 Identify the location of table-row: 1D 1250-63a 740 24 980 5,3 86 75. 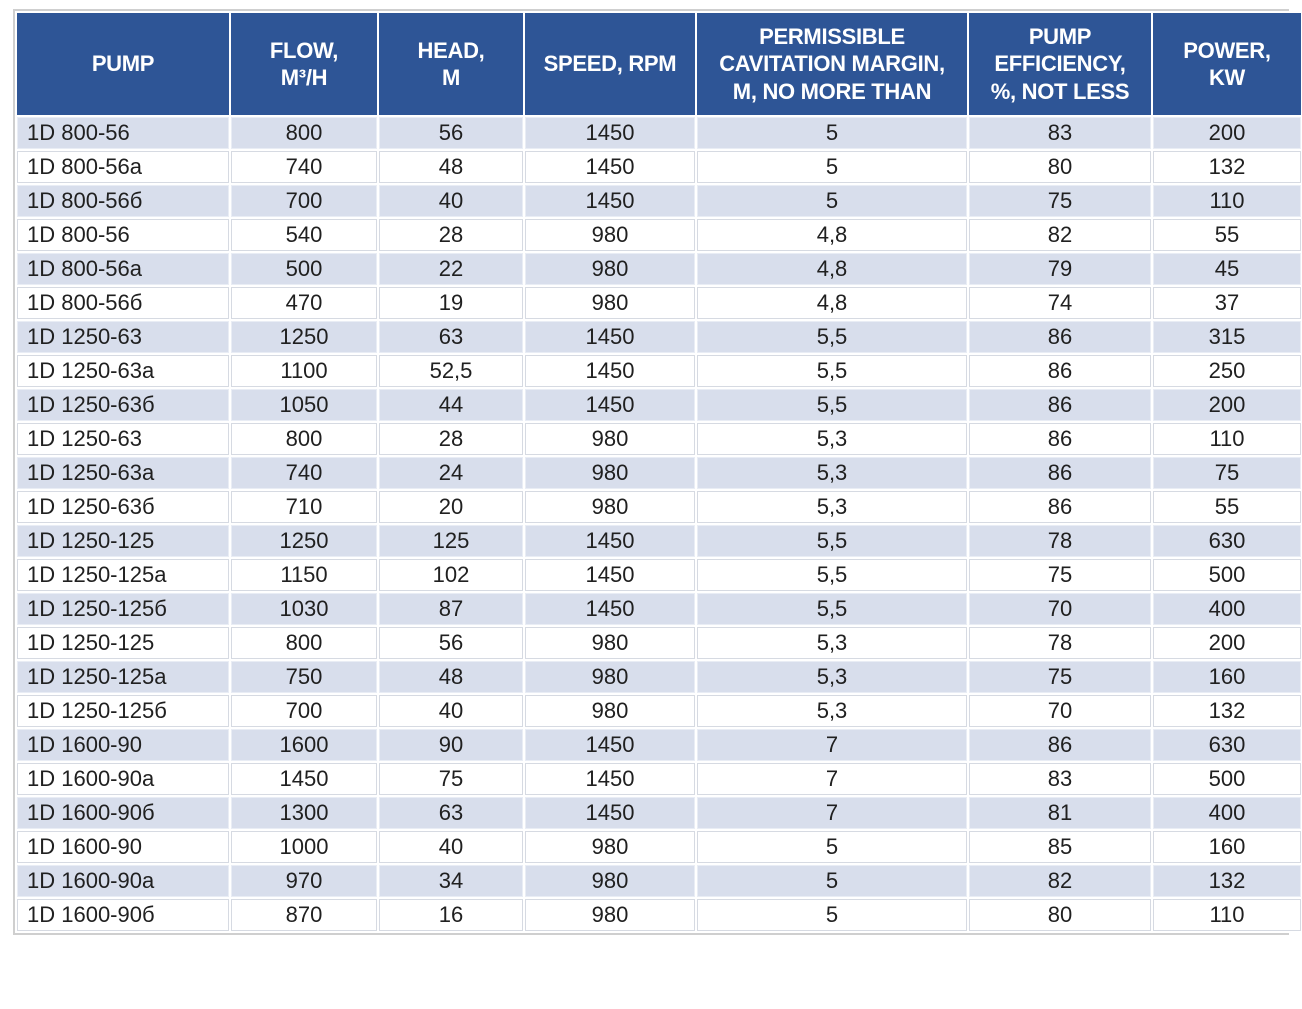
(659, 473).